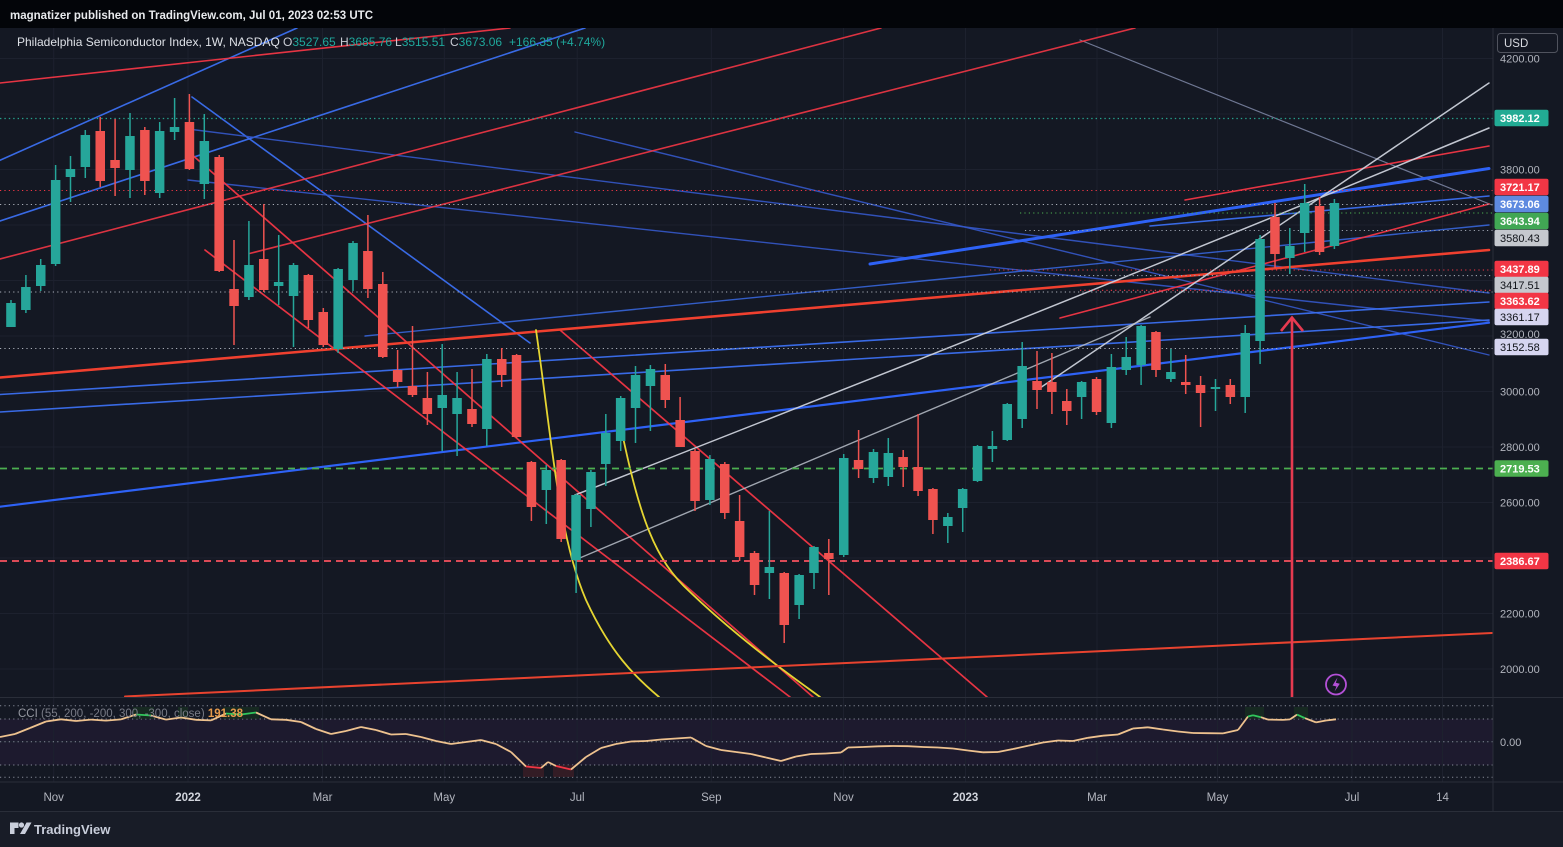 This screenshot has width=1563, height=847. Describe the element at coordinates (966, 798) in the screenshot. I see `svg-text: 2023` at that location.